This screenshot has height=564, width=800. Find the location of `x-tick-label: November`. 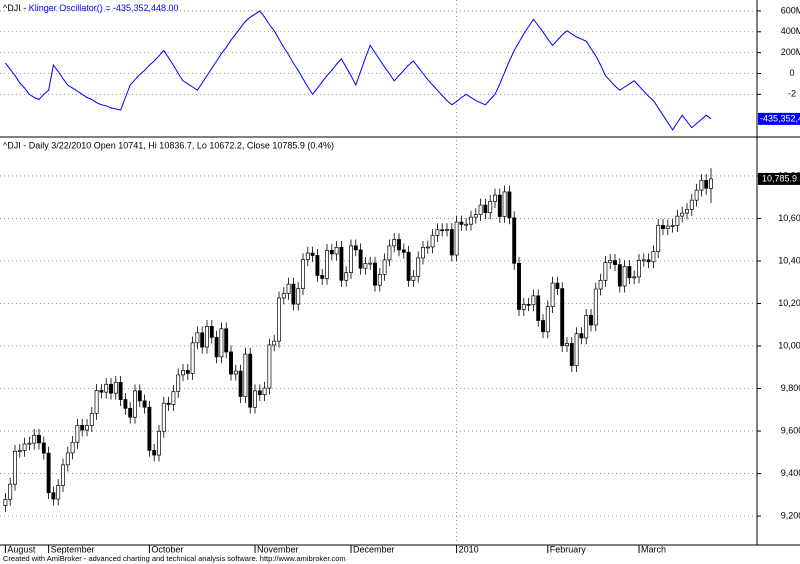

x-tick-label: November is located at coordinates (278, 549).